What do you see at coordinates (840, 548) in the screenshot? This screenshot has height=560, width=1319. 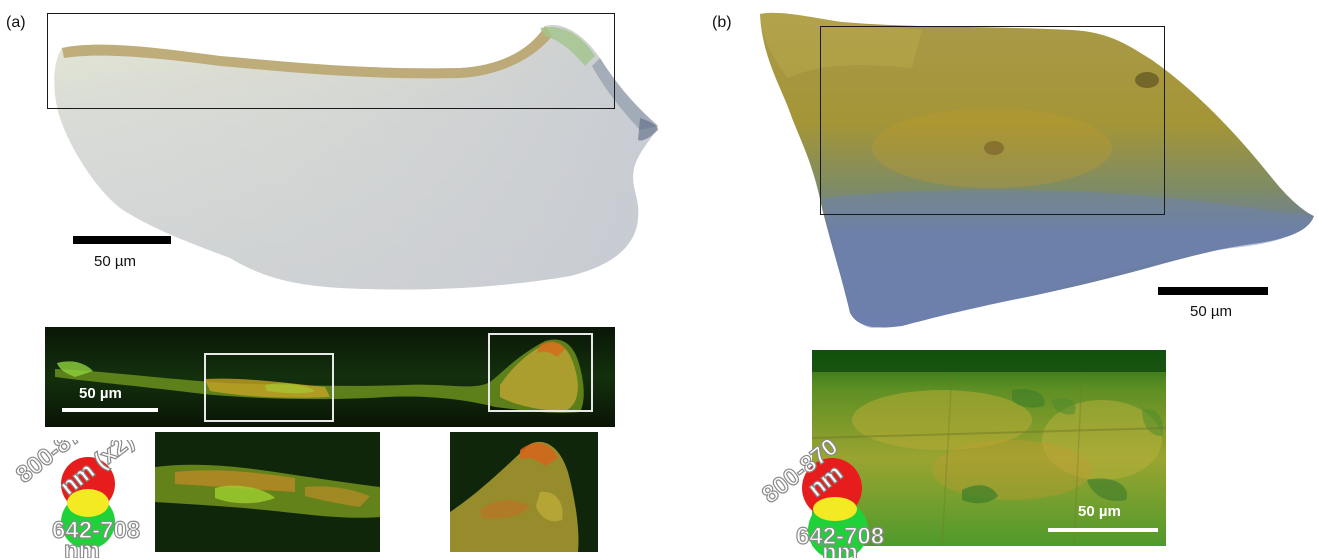 I see `legend-b-bottom-line2: nm` at bounding box center [840, 548].